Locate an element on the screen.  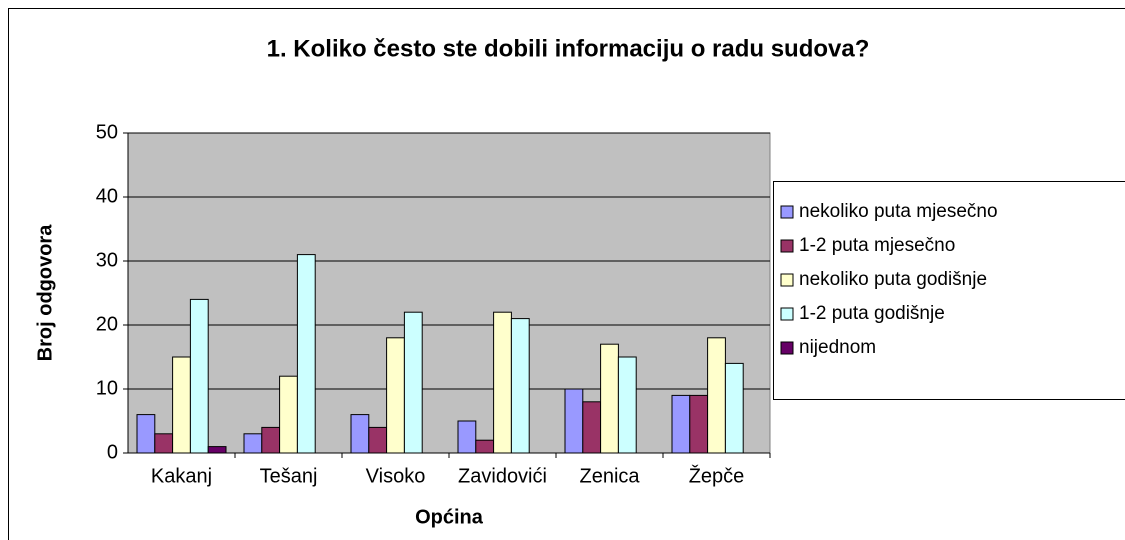
legend-label: nekoliko puta mjesečno is located at coordinates (898, 211).